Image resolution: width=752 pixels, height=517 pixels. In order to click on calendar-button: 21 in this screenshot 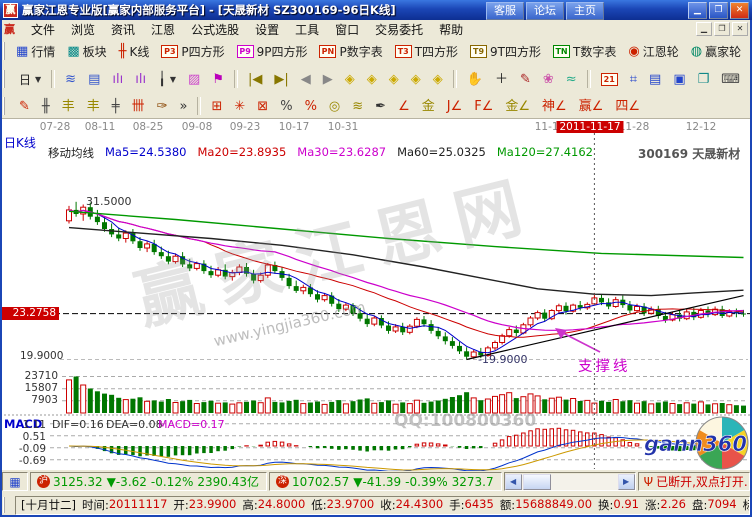, I will do `click(609, 79)`.